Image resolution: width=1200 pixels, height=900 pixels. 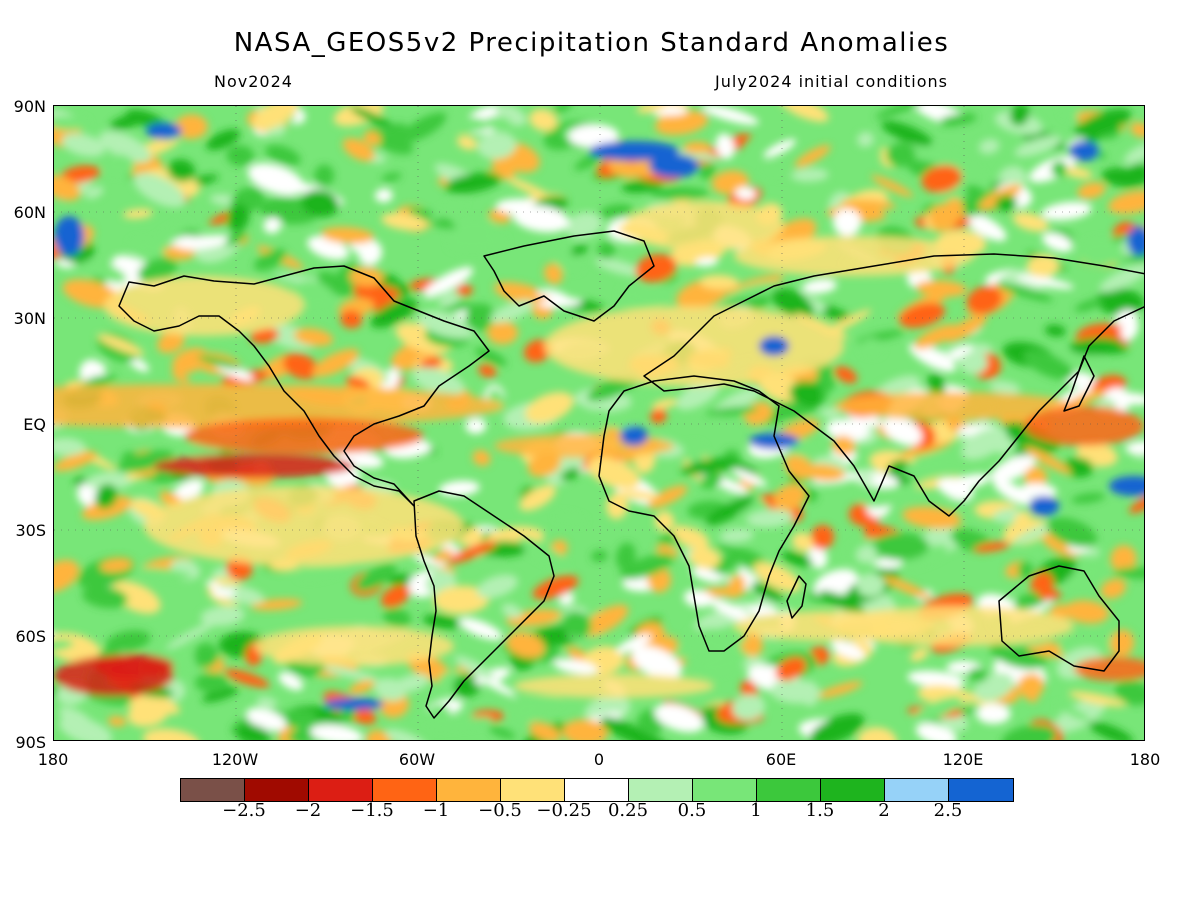 What do you see at coordinates (893, 385) in the screenshot?
I see `coast-eurasia` at bounding box center [893, 385].